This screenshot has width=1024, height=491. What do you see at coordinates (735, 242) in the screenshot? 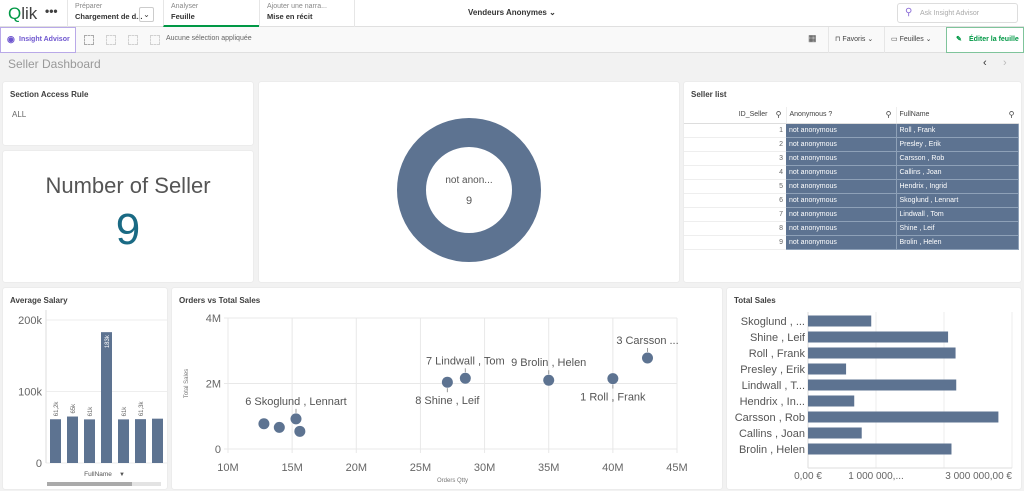
I see `cell-id: 9` at bounding box center [735, 242].